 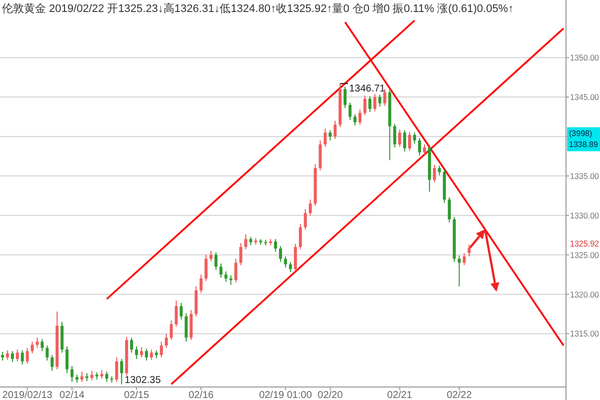 What do you see at coordinates (400, 395) in the screenshot?
I see `x-tick-label: 02/21` at bounding box center [400, 395].